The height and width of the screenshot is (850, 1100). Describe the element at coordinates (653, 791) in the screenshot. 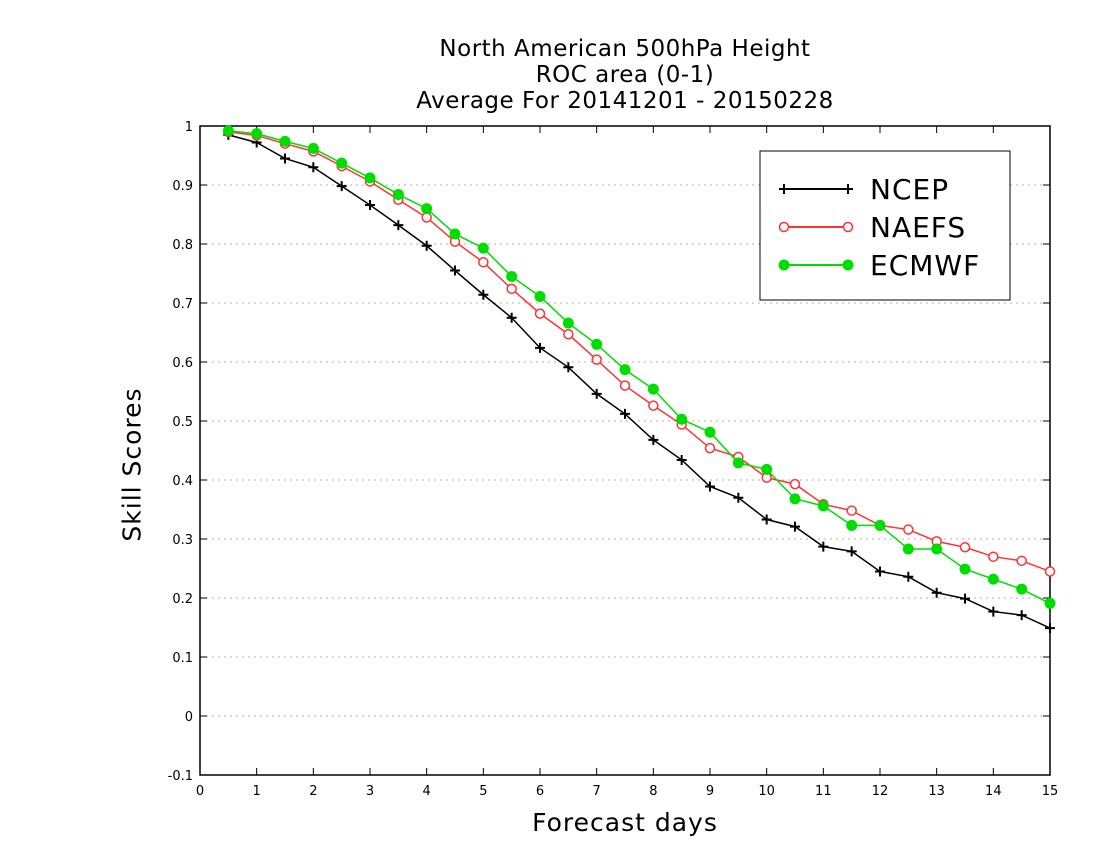

I see `x-tick-label: 8` at that location.